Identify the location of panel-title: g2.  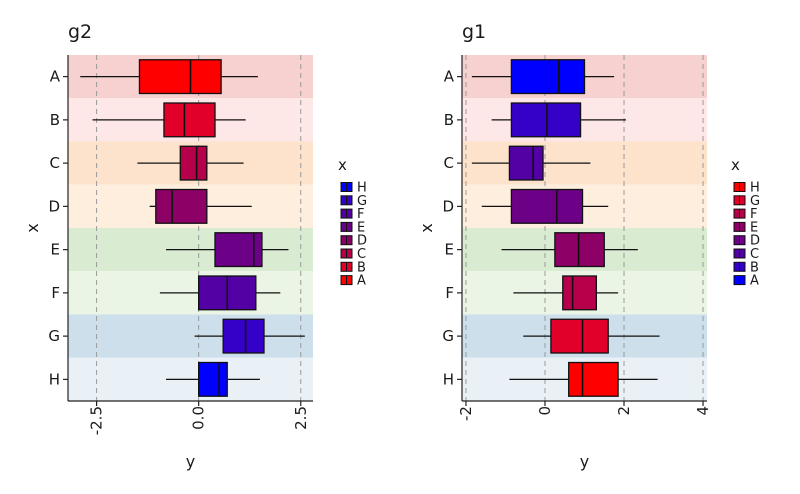
(80, 32).